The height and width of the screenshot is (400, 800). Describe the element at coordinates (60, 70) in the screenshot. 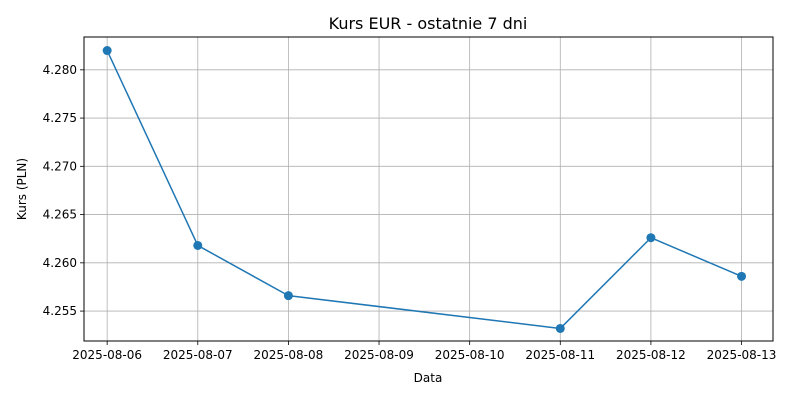

I see `y-tick-label: 4.280` at that location.